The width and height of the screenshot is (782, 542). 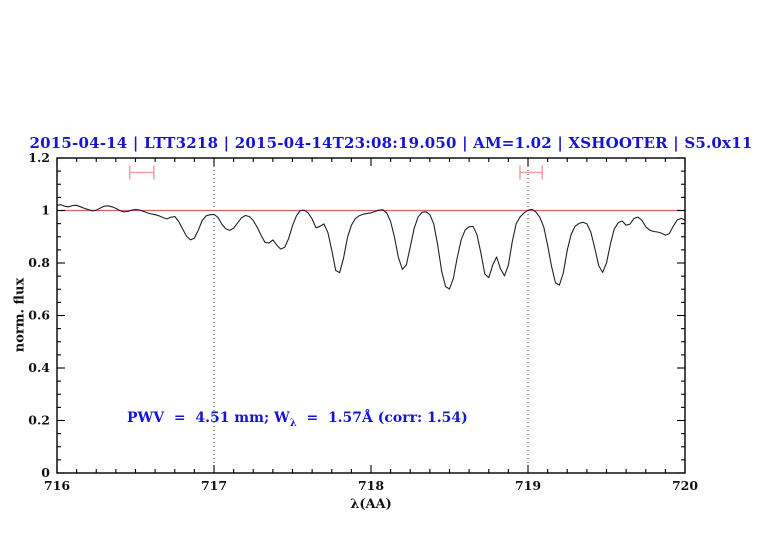 What do you see at coordinates (39, 315) in the screenshot?
I see `y-tick-label: 0.6` at bounding box center [39, 315].